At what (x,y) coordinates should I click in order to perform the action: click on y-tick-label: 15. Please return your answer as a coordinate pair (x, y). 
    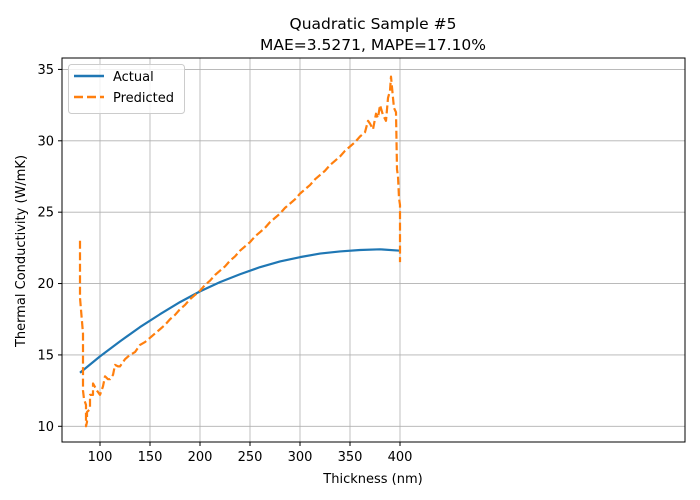
    Looking at the image, I should click on (45, 355).